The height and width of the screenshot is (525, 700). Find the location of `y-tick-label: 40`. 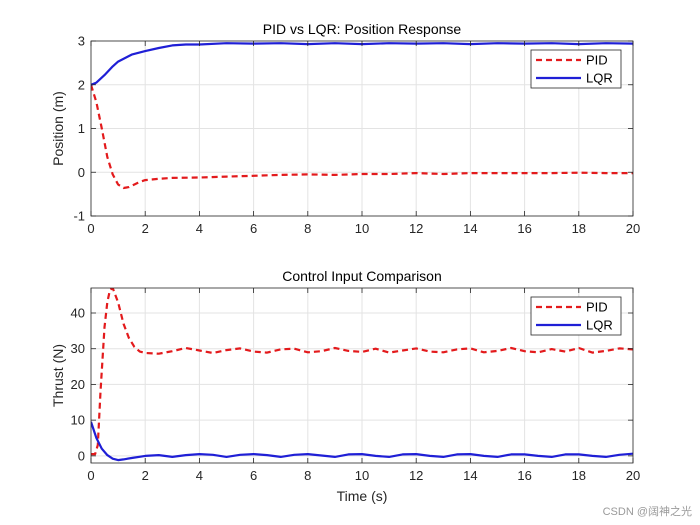

y-tick-label: 40 is located at coordinates (78, 313).